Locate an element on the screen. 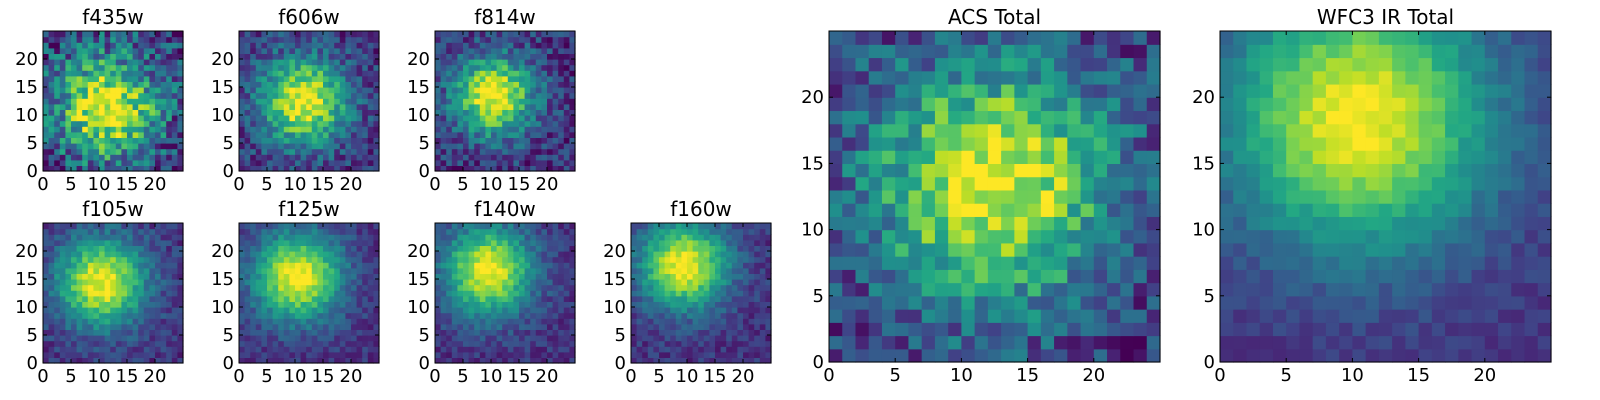  panel-title: f435w is located at coordinates (113, 17).